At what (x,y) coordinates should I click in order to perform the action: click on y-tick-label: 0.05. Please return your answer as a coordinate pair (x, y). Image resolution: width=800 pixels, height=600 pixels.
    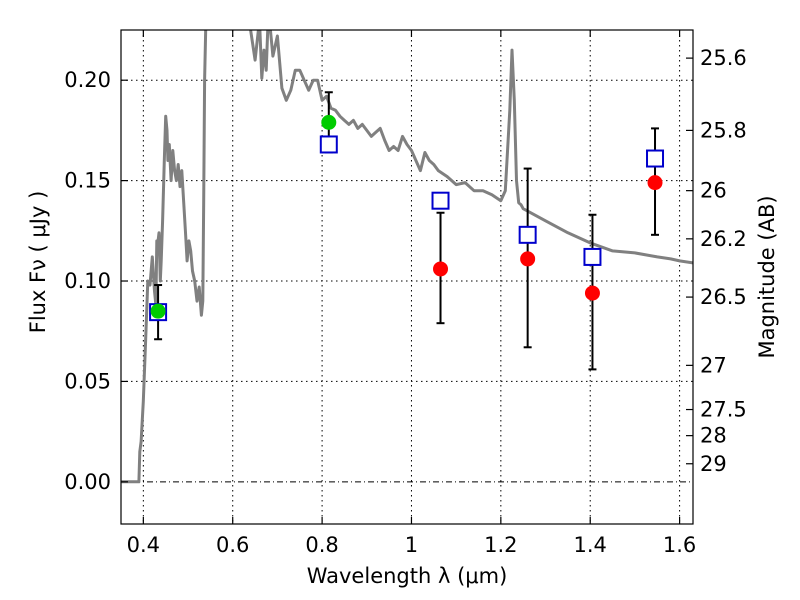
    Looking at the image, I should click on (87, 381).